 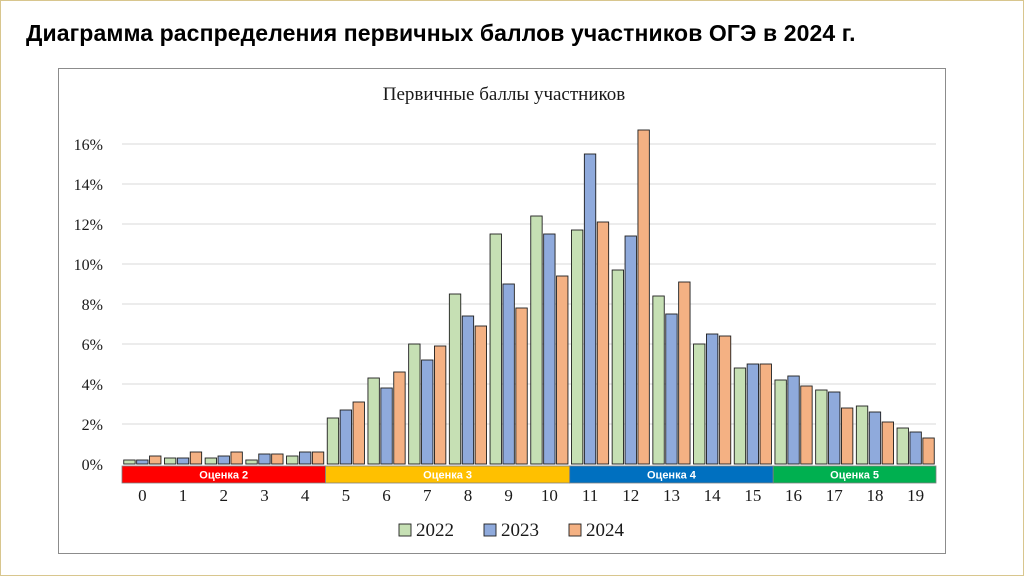 What do you see at coordinates (264, 495) in the screenshot?
I see `x-tick-label: 3` at bounding box center [264, 495].